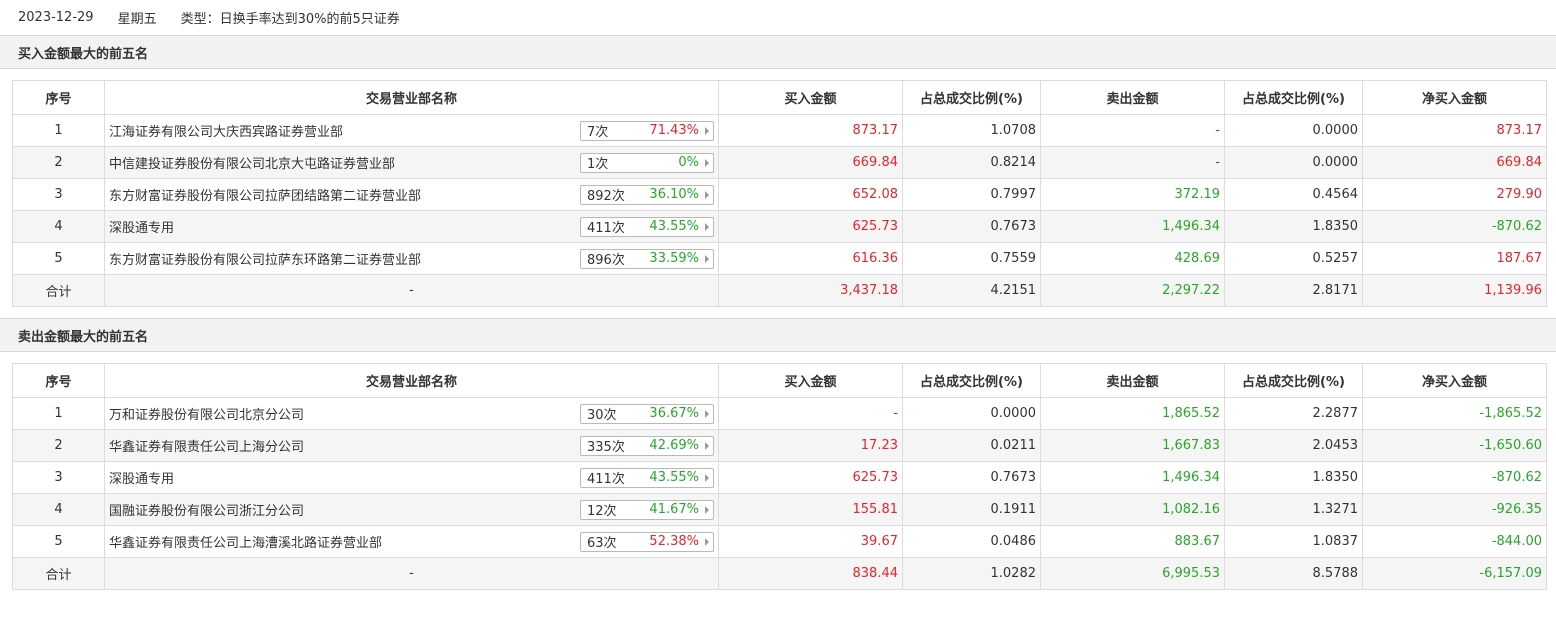  I want to click on seat-stat-dropdown: 30次 36.67%, so click(647, 413).